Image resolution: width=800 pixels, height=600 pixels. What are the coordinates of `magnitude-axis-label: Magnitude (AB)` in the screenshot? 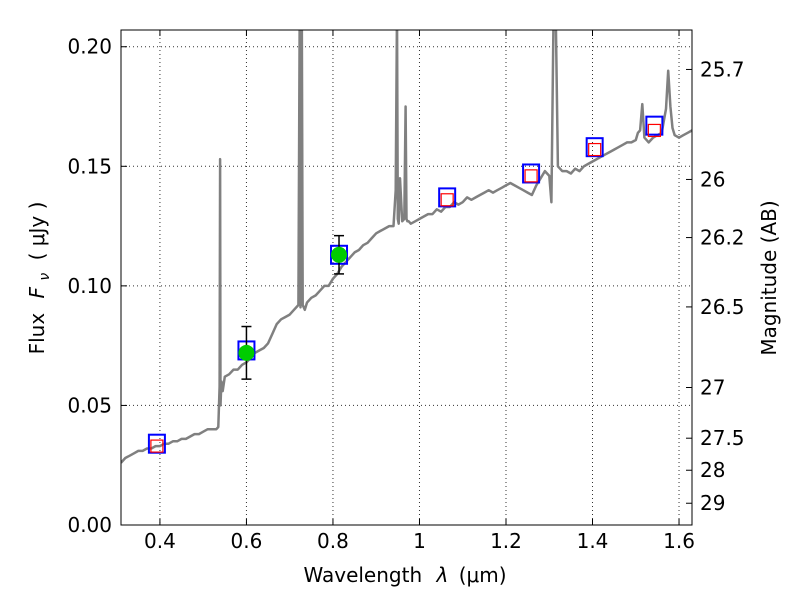 It's located at (769, 277).